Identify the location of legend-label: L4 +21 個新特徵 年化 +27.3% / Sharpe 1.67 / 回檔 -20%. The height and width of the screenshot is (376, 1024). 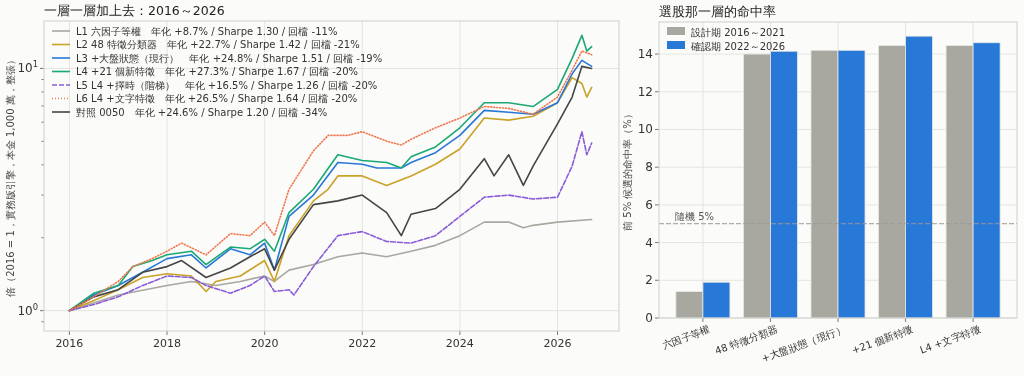
(217, 71).